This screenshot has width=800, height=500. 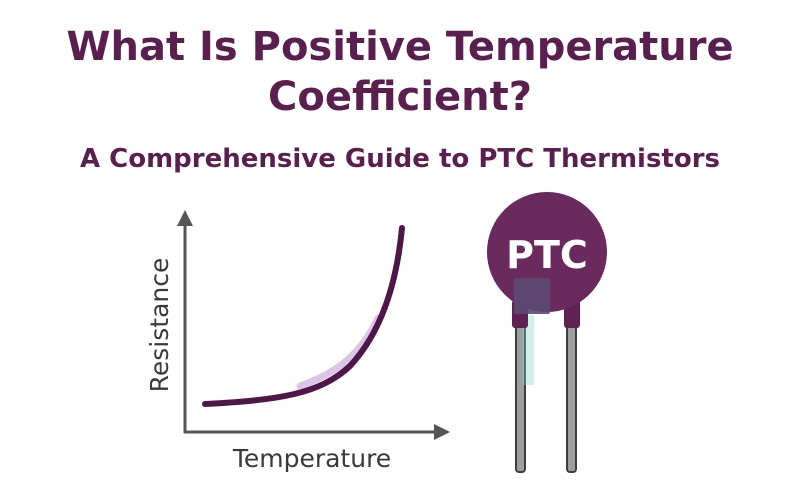 I want to click on axes, so click(x=312, y=327).